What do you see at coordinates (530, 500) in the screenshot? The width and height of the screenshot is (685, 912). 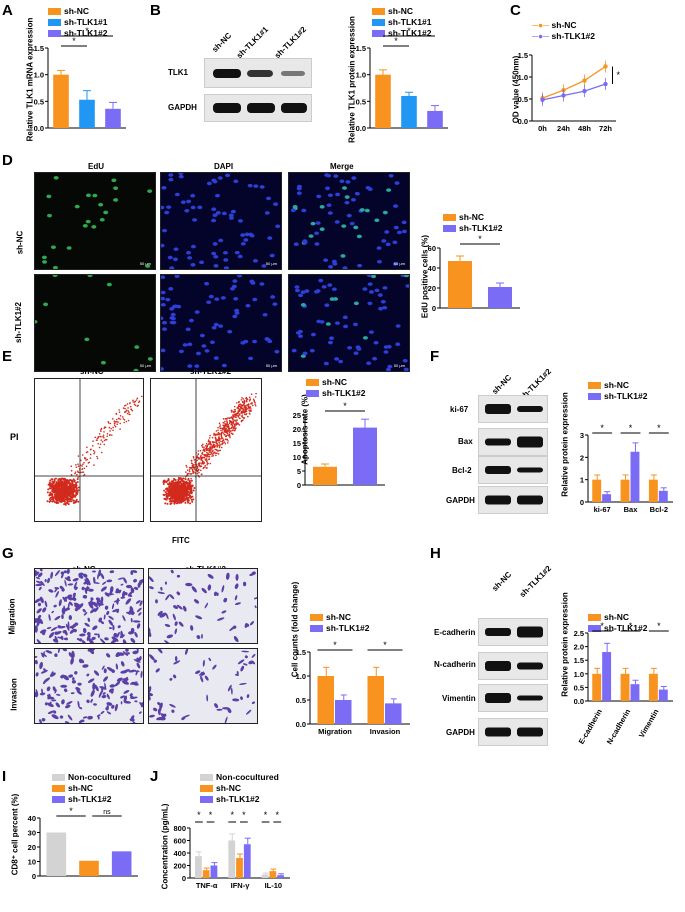 I see `blot-band` at bounding box center [530, 500].